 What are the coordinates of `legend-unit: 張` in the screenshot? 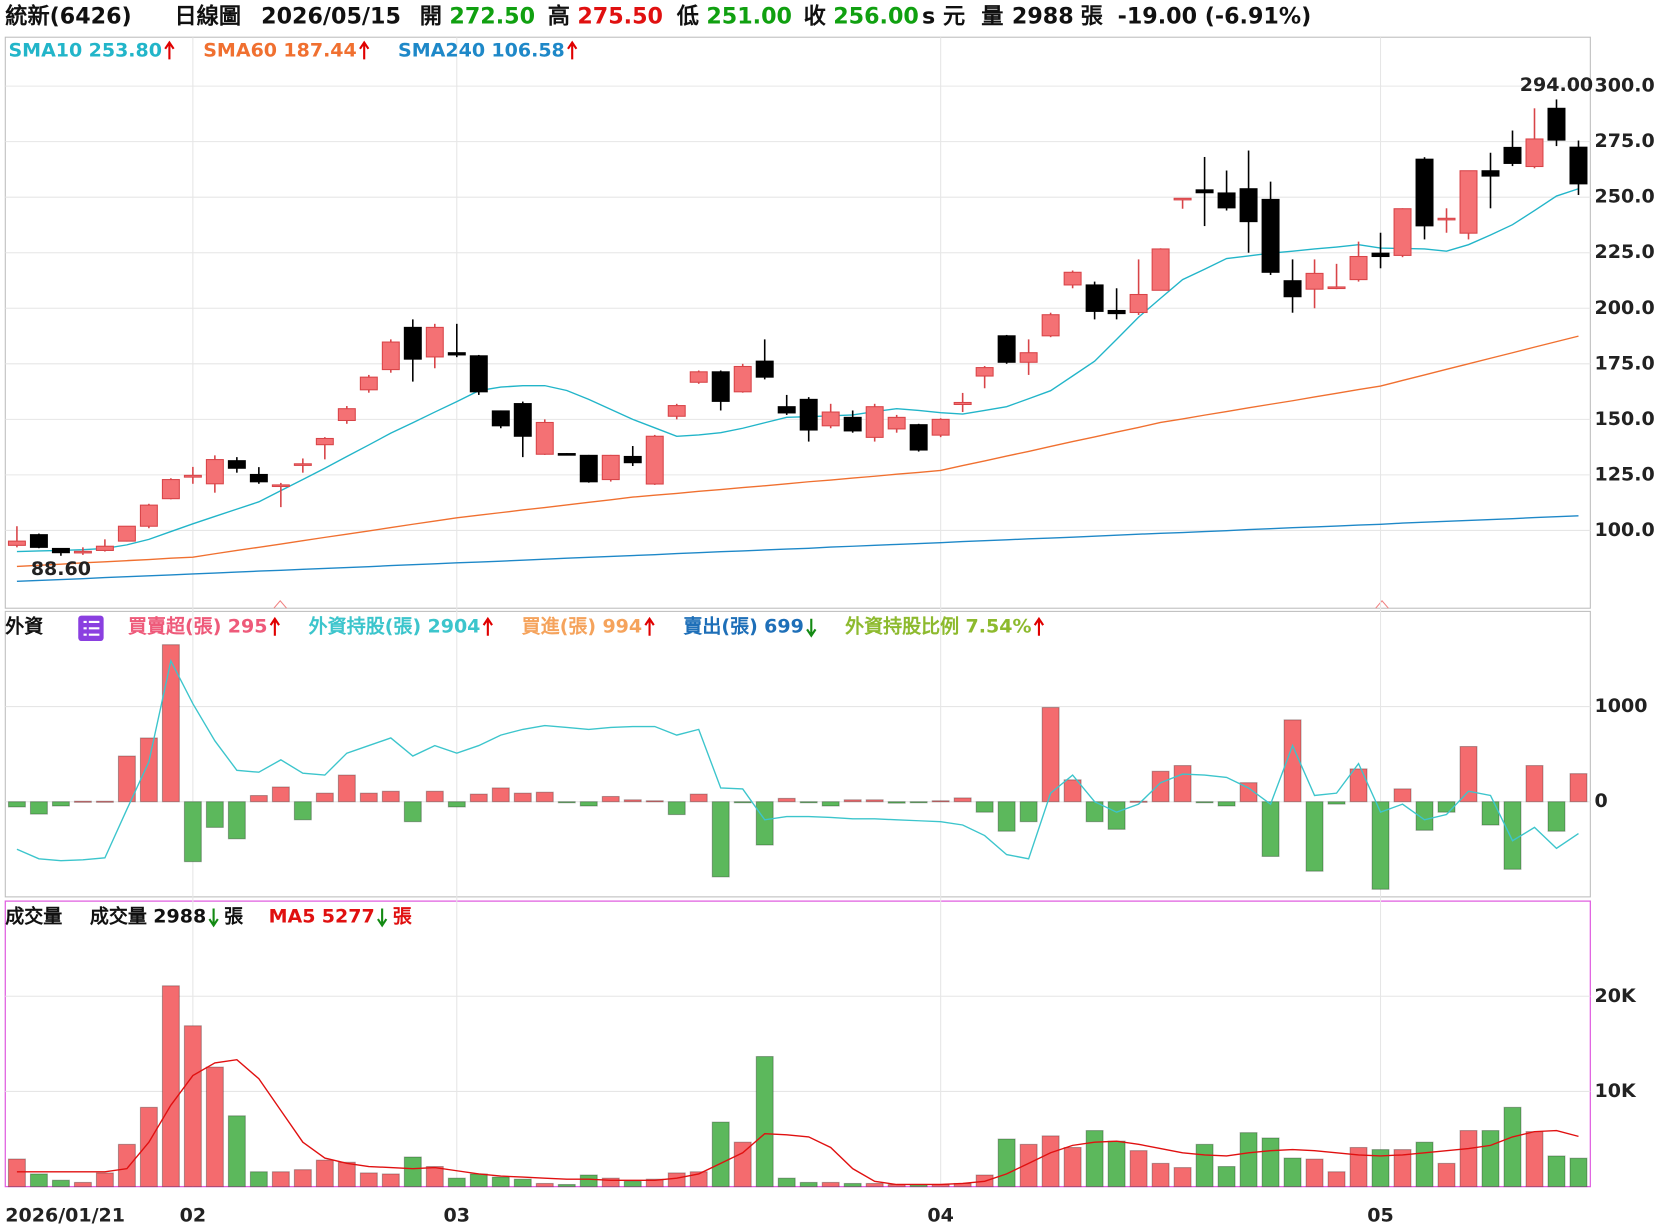 It's located at (234, 916).